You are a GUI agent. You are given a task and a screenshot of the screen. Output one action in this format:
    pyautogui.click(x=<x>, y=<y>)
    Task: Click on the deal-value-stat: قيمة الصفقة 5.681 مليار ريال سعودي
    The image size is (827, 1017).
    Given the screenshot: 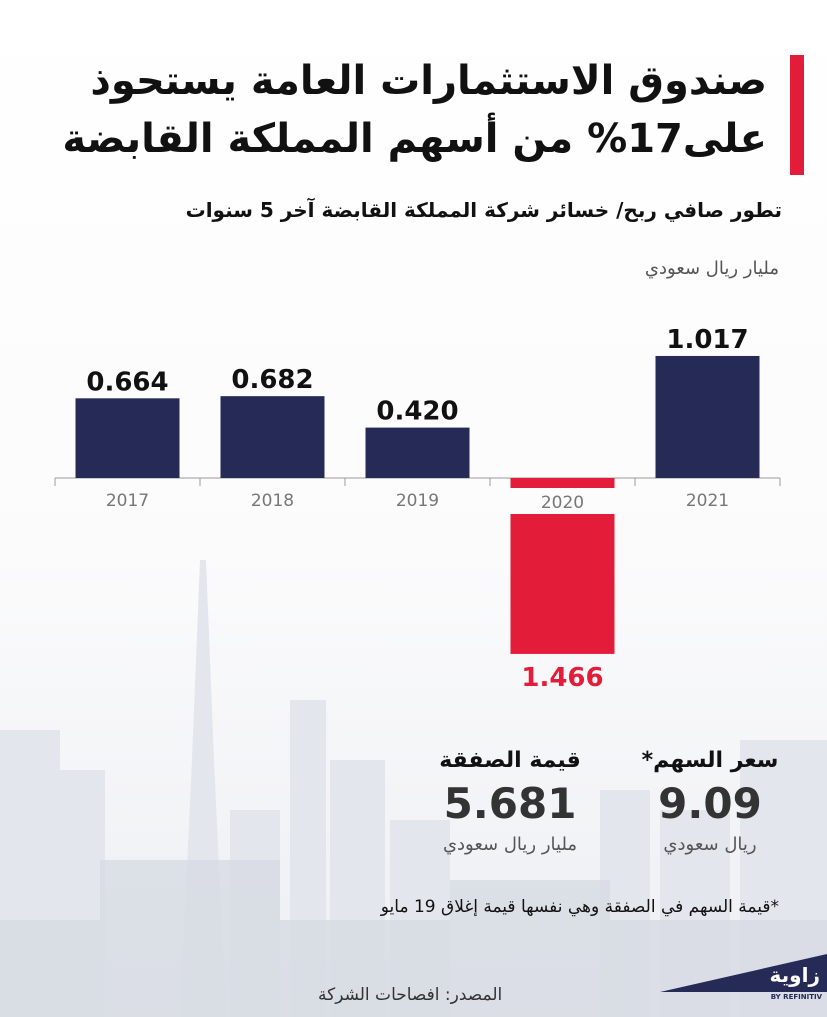 What is the action you would take?
    pyautogui.click(x=510, y=801)
    